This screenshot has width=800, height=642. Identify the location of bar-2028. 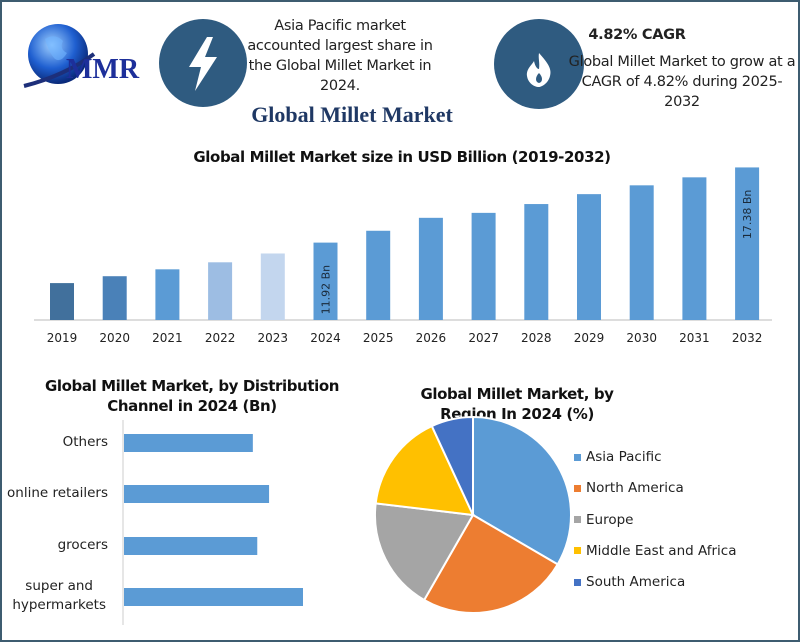
(536, 262).